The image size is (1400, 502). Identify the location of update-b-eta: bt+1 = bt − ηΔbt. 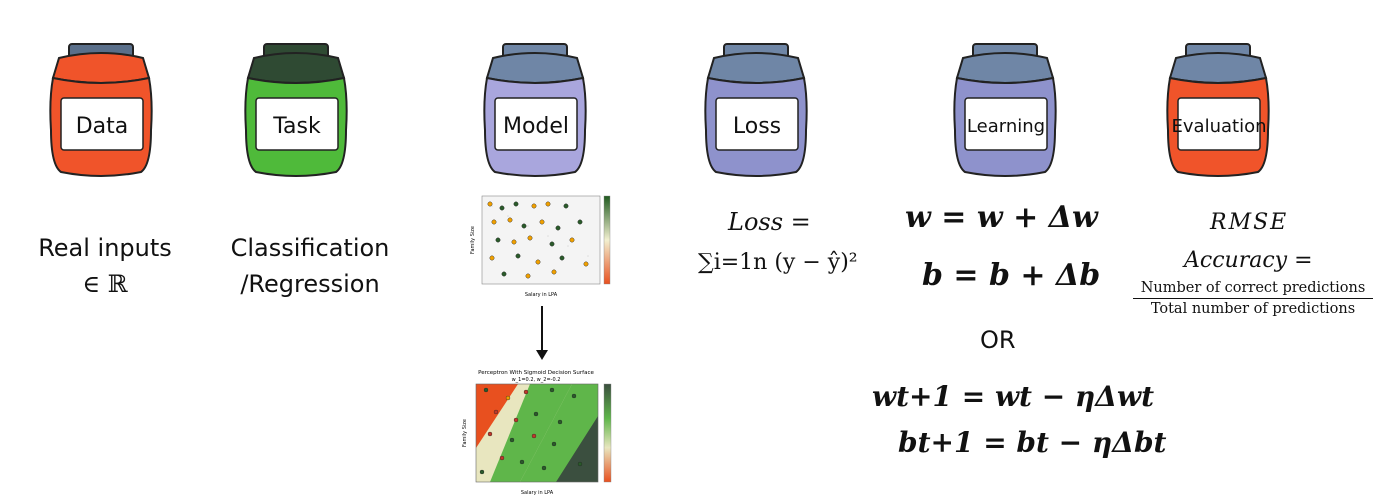
(1032, 442).